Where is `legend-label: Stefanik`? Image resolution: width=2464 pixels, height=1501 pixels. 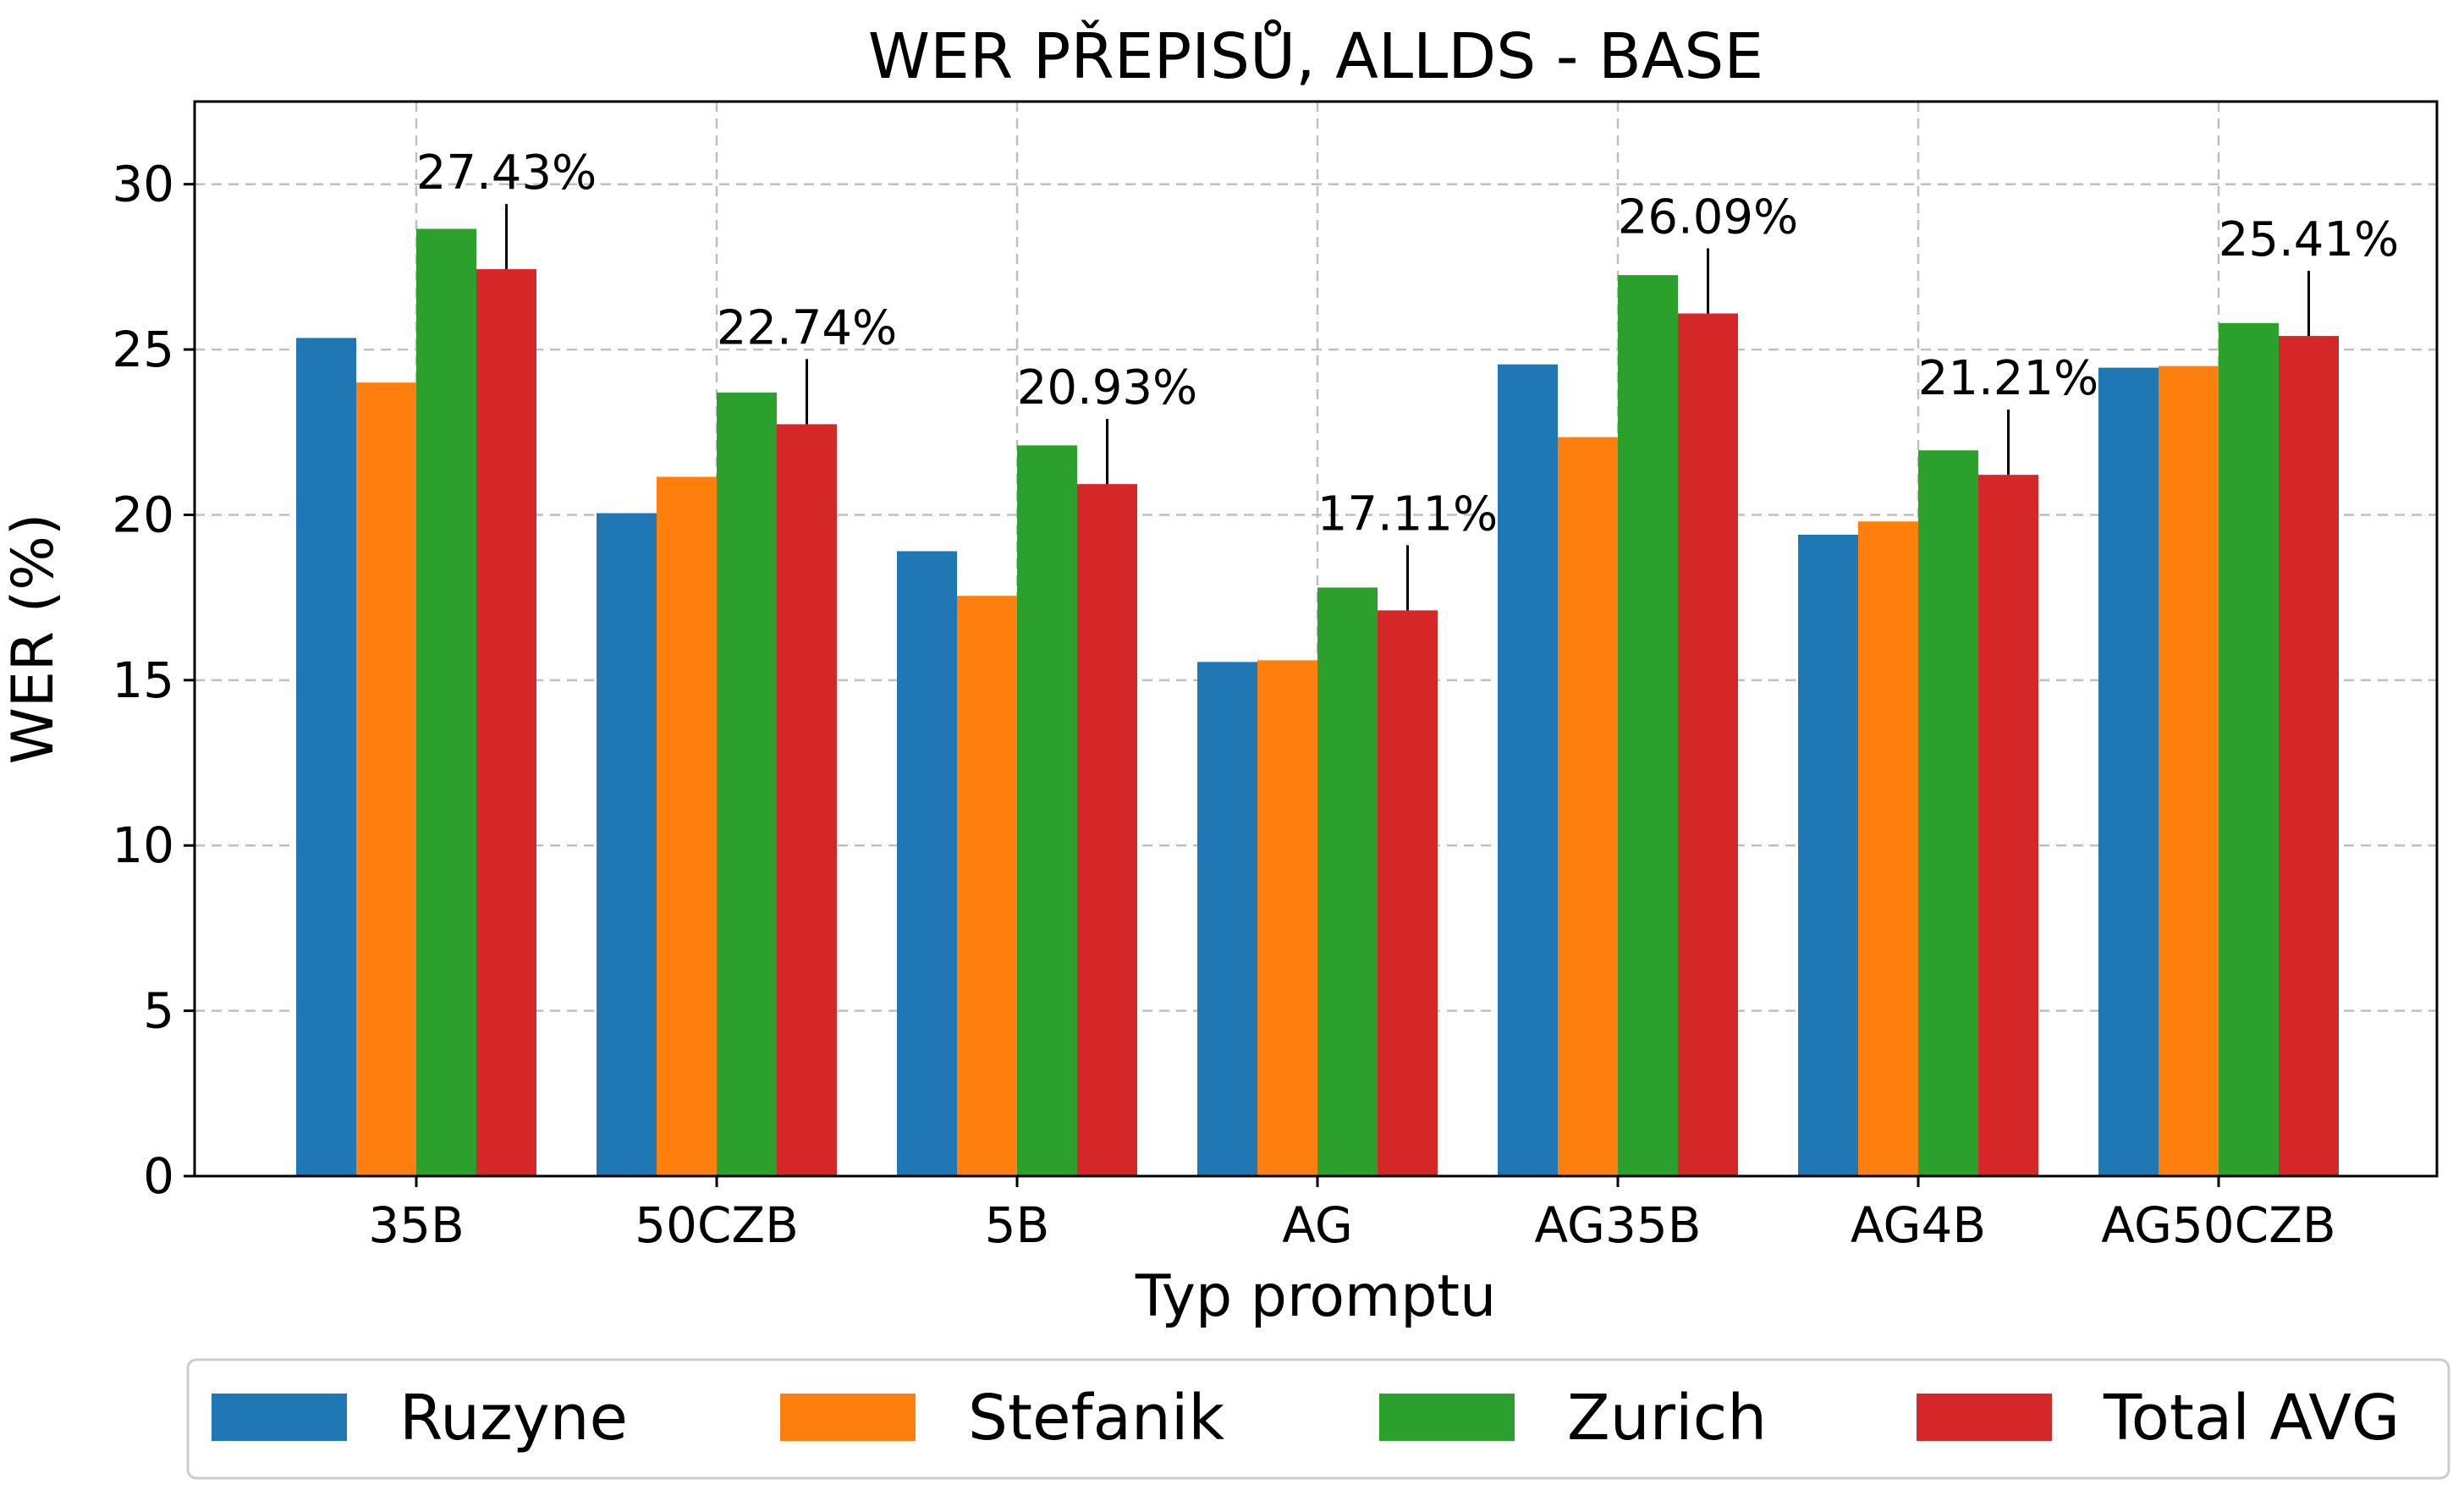 legend-label: Stefanik is located at coordinates (1096, 1418).